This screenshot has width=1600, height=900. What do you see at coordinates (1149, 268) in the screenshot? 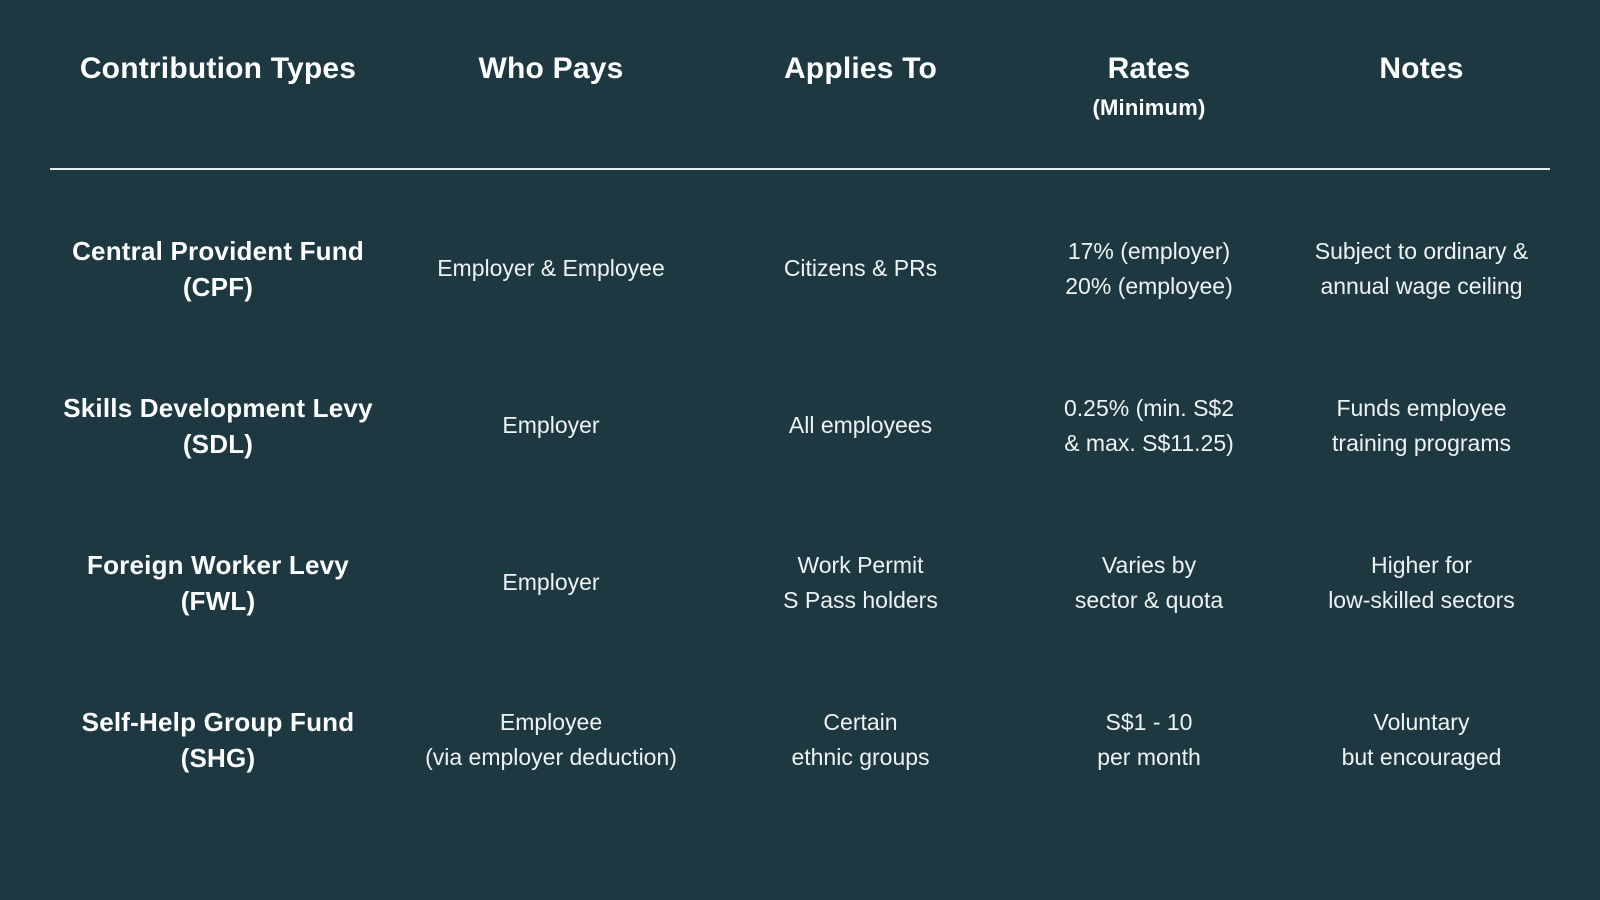
I see `cell-rates: 17% (employer) 20% (employee)` at bounding box center [1149, 268].